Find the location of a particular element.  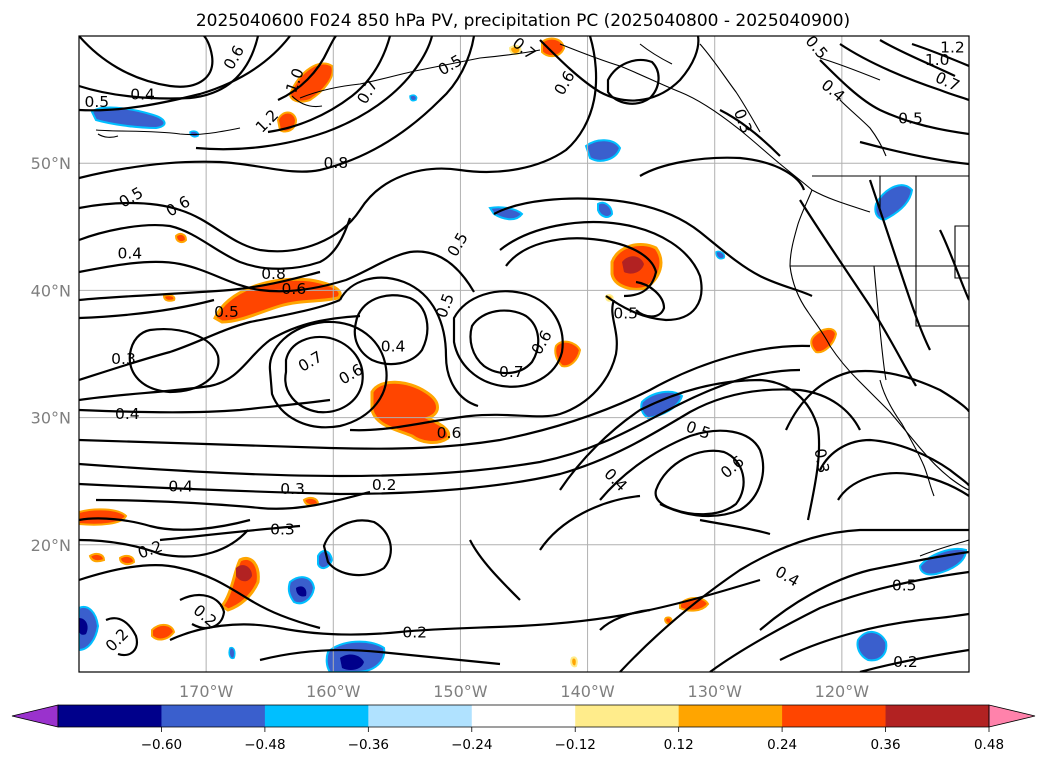

colorbar-tick-label: −0.48 is located at coordinates (264, 745).